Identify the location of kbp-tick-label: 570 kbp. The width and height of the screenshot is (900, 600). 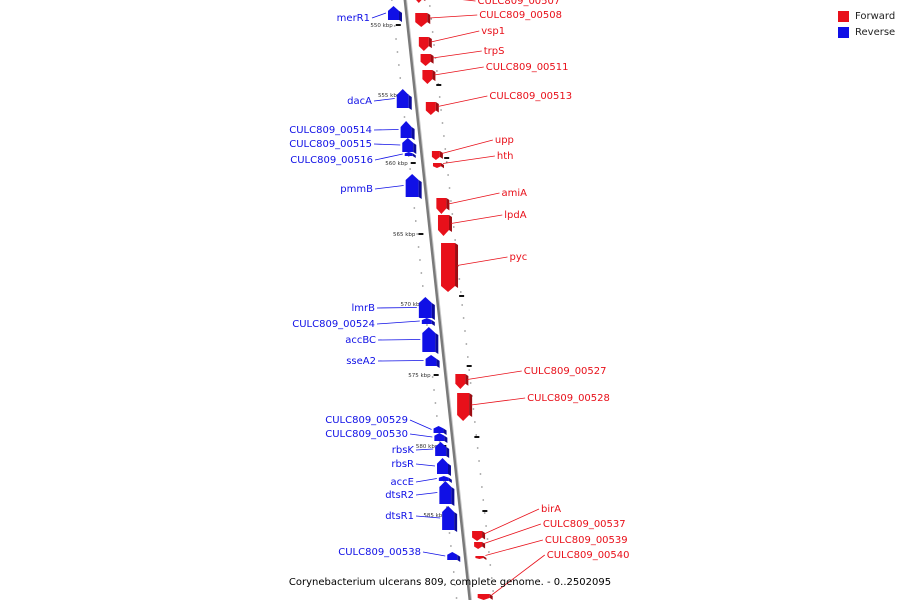
(412, 305).